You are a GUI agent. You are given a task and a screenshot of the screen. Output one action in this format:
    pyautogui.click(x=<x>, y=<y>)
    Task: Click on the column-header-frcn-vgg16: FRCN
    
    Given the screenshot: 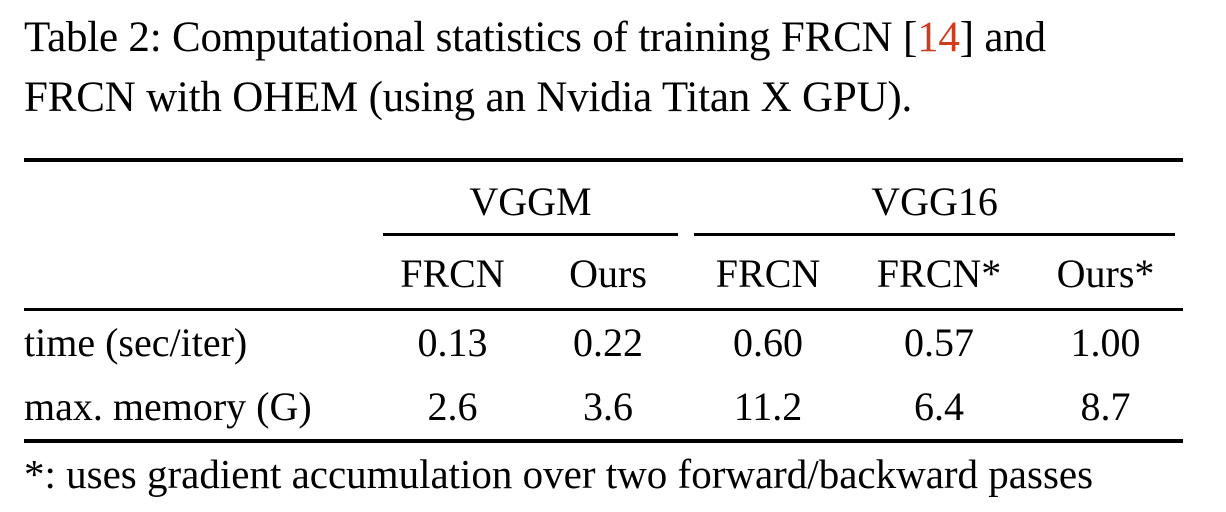 What is the action you would take?
    pyautogui.click(x=768, y=273)
    